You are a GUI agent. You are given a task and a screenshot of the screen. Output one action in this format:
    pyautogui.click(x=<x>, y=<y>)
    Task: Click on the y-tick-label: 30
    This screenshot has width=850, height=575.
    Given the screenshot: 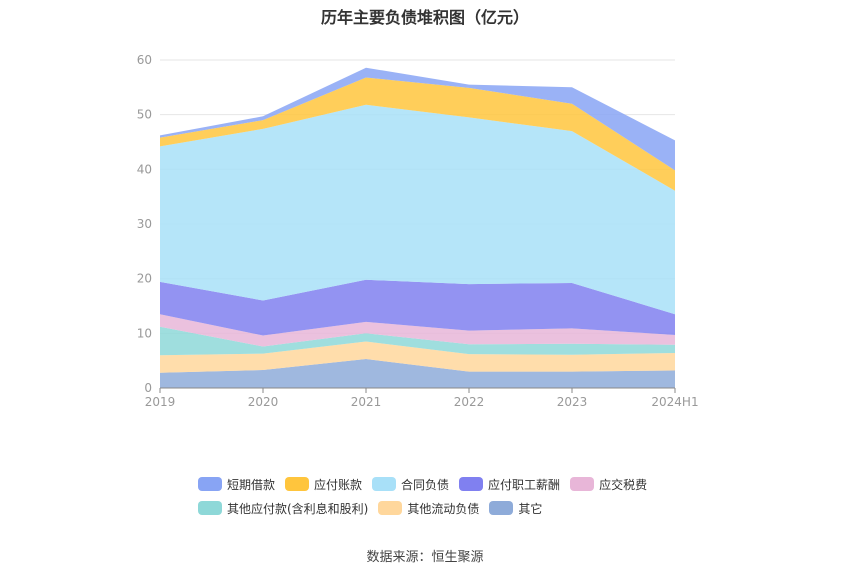 What is the action you would take?
    pyautogui.click(x=144, y=224)
    